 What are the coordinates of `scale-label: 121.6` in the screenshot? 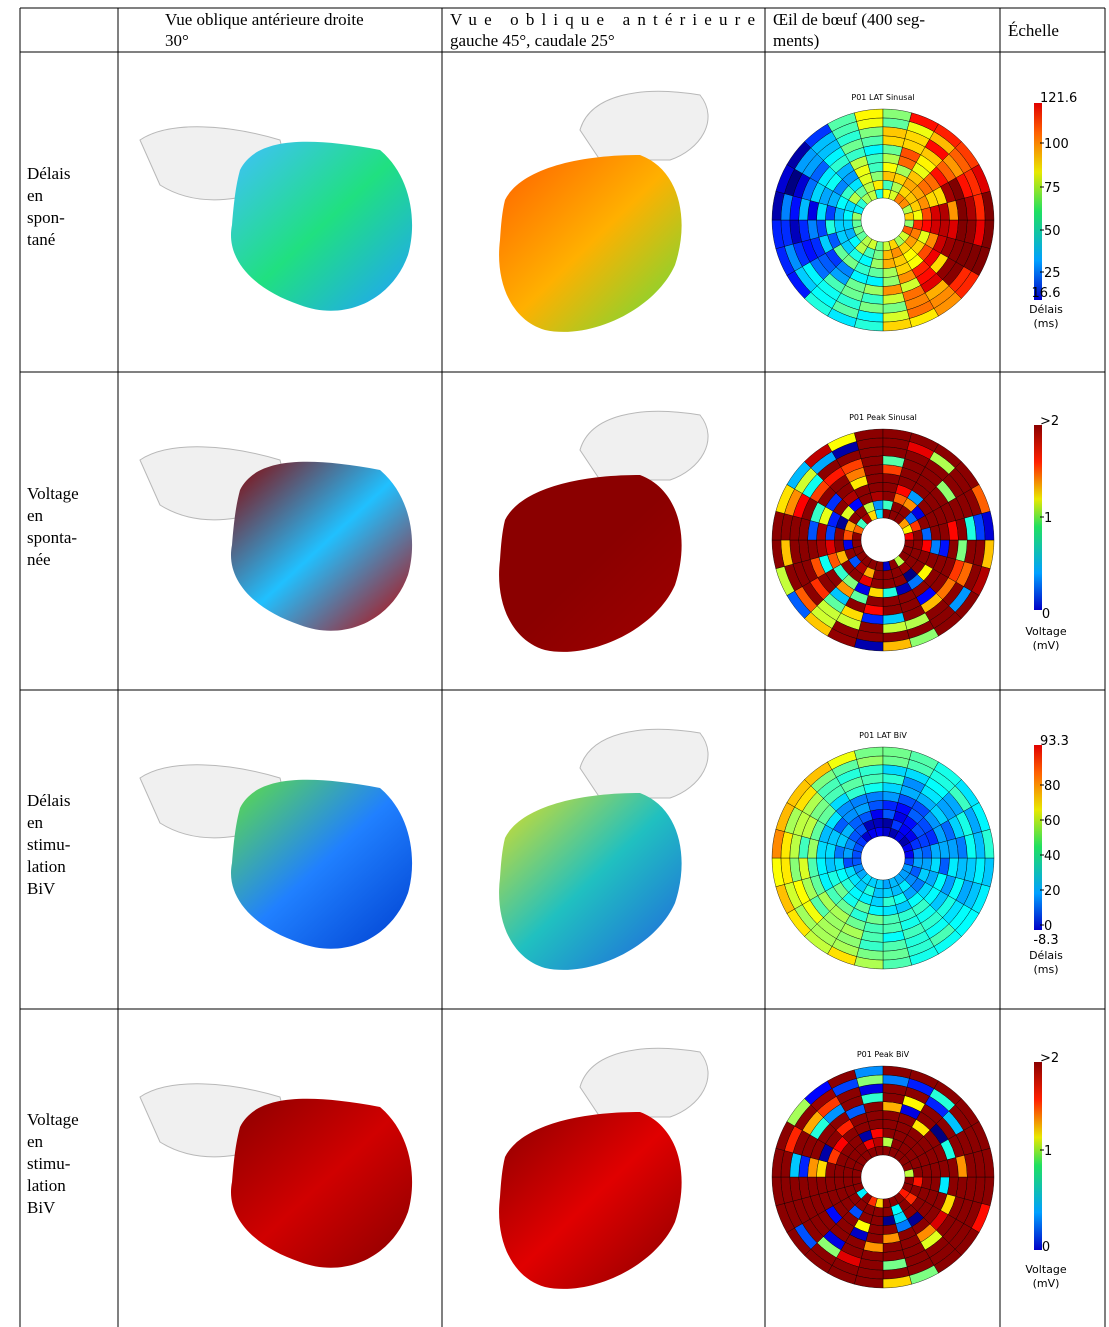 It's located at (1058, 98).